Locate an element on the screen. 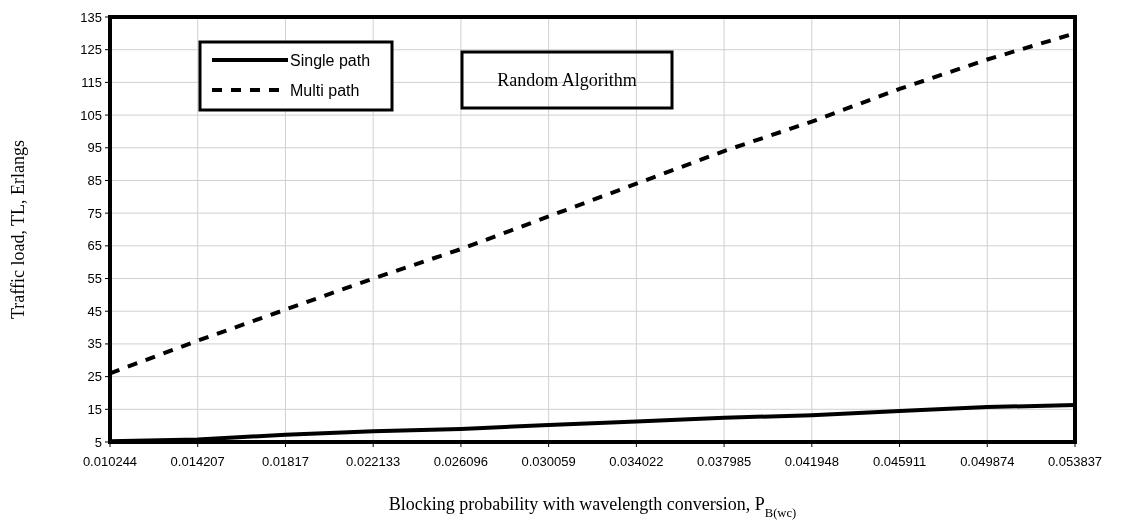  y-tick-label: 105 is located at coordinates (91, 115).